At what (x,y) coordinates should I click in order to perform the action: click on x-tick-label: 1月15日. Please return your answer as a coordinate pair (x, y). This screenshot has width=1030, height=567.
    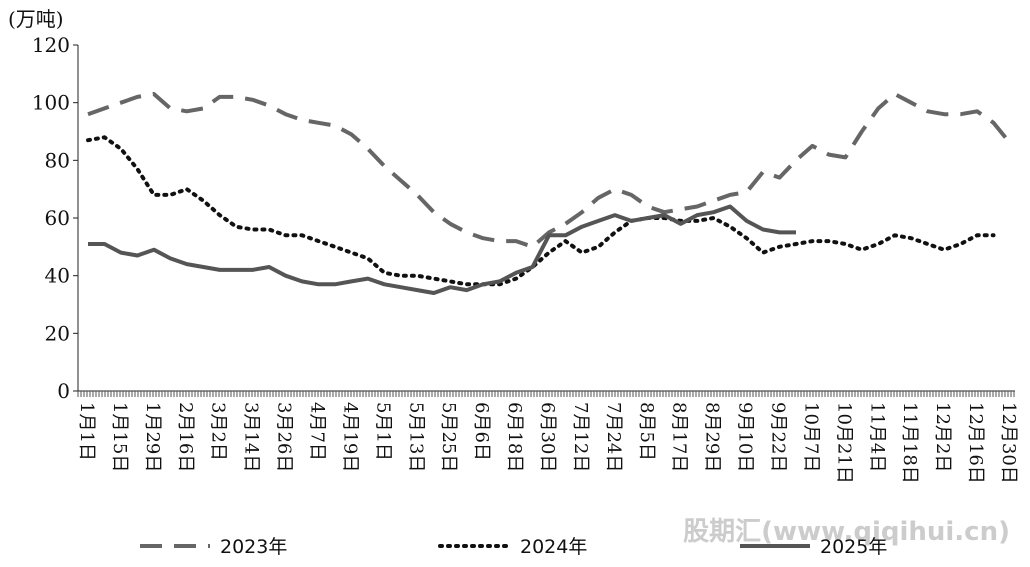
    Looking at the image, I should click on (119, 437).